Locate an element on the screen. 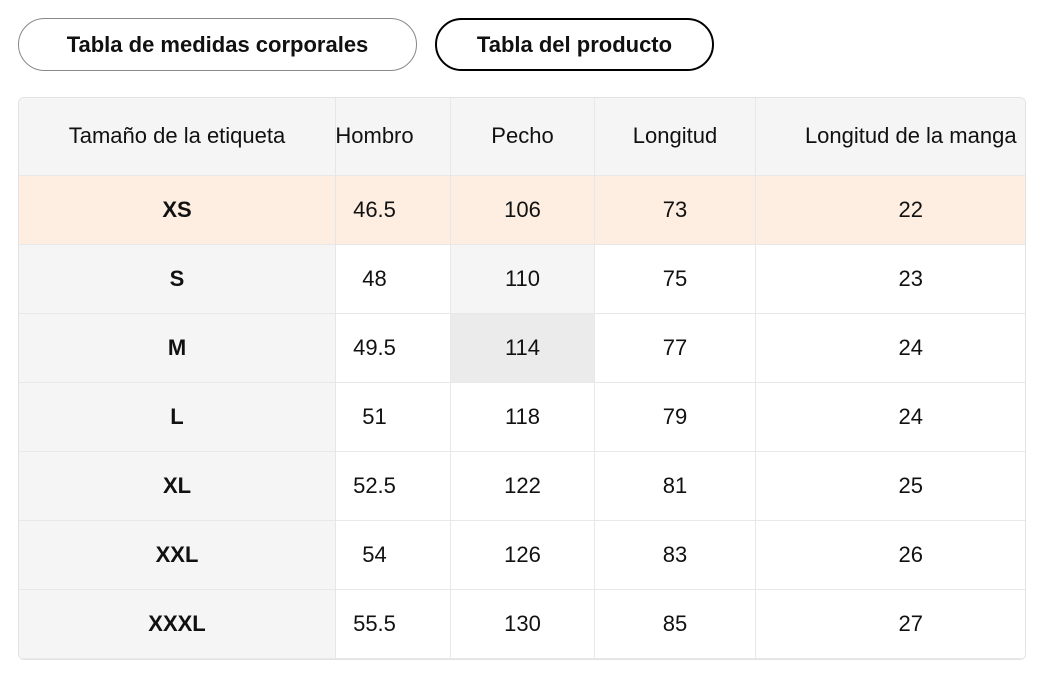 The height and width of the screenshot is (678, 1044). row: 52.5 122 81 25 is located at coordinates (680, 486).